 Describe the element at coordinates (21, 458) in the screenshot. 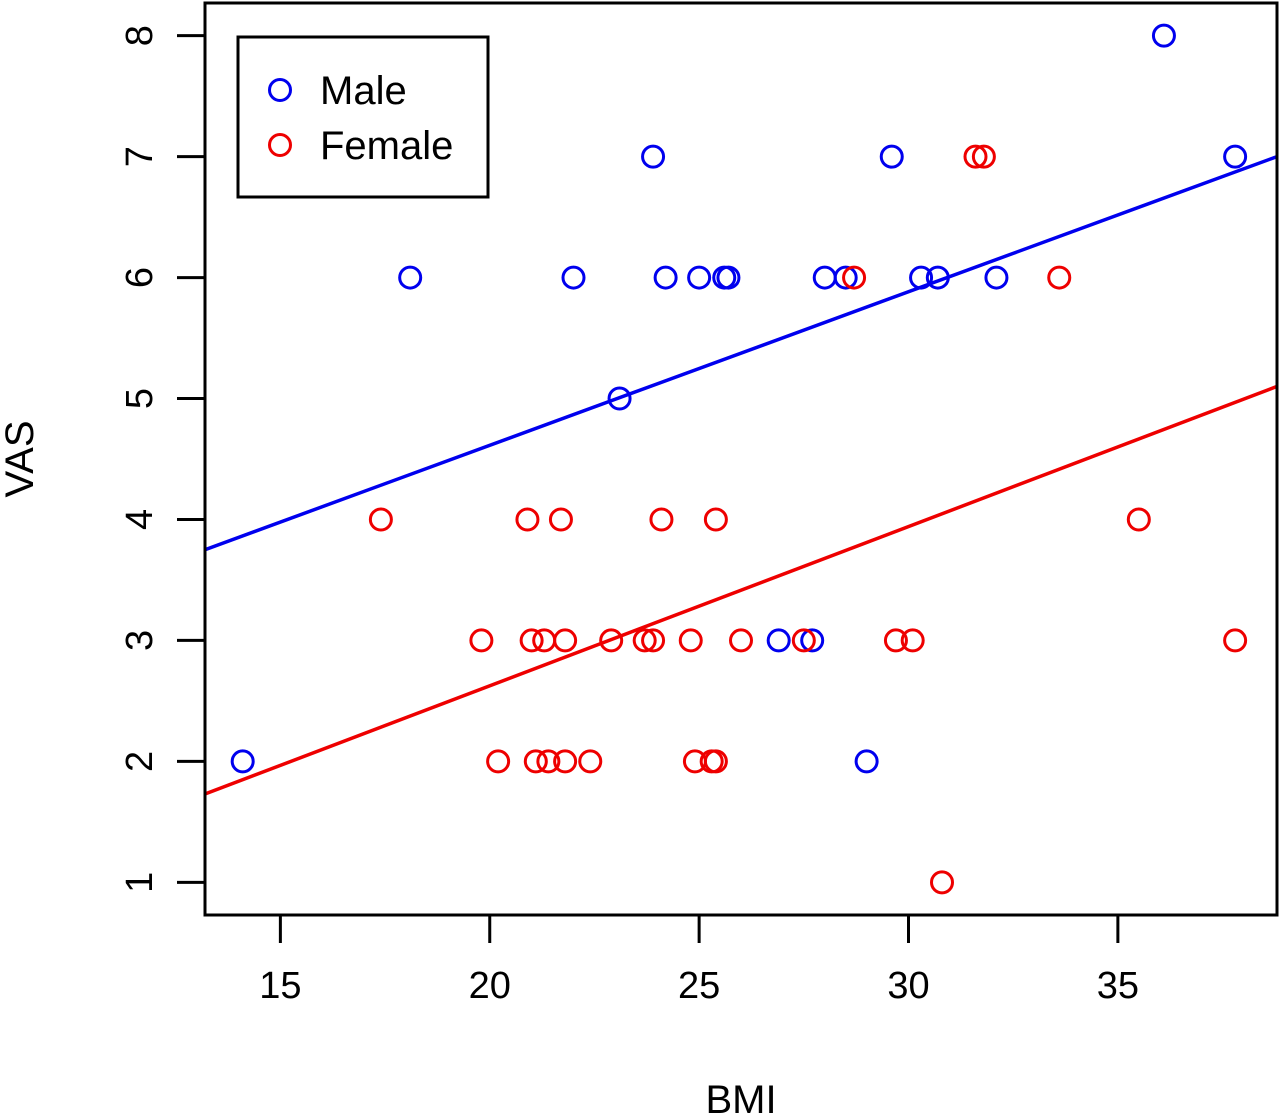

I see `y-axis-title: VAS` at that location.